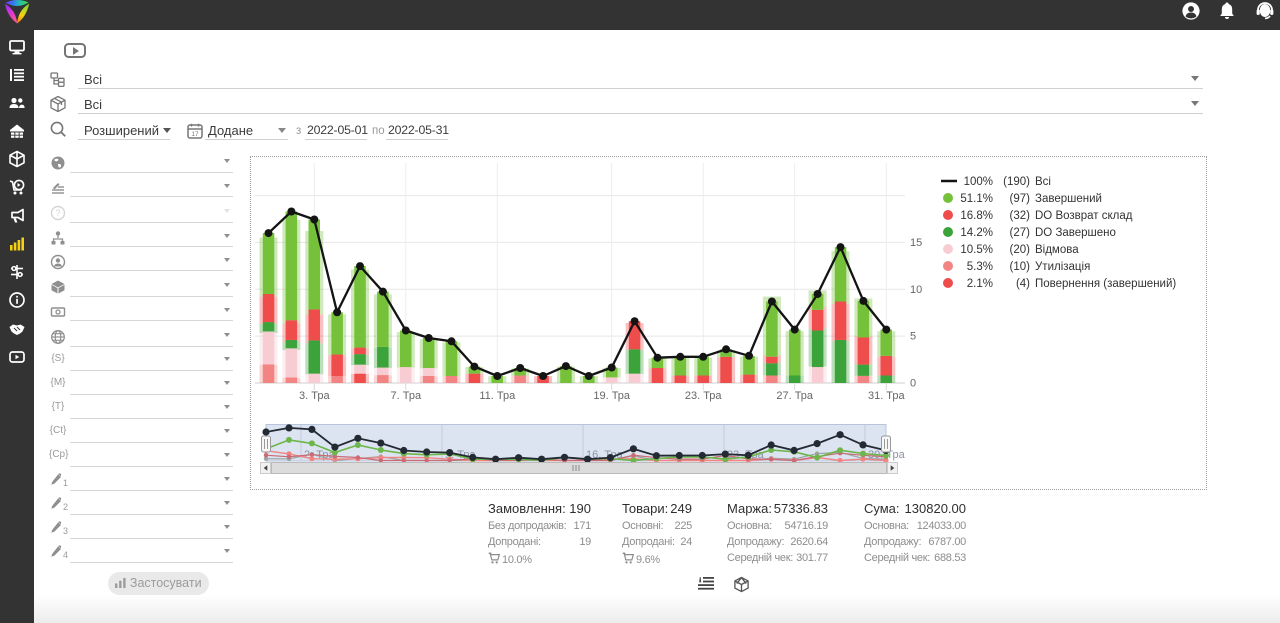  What do you see at coordinates (1057, 250) in the screenshot?
I see `svg-text: Відмова` at bounding box center [1057, 250].